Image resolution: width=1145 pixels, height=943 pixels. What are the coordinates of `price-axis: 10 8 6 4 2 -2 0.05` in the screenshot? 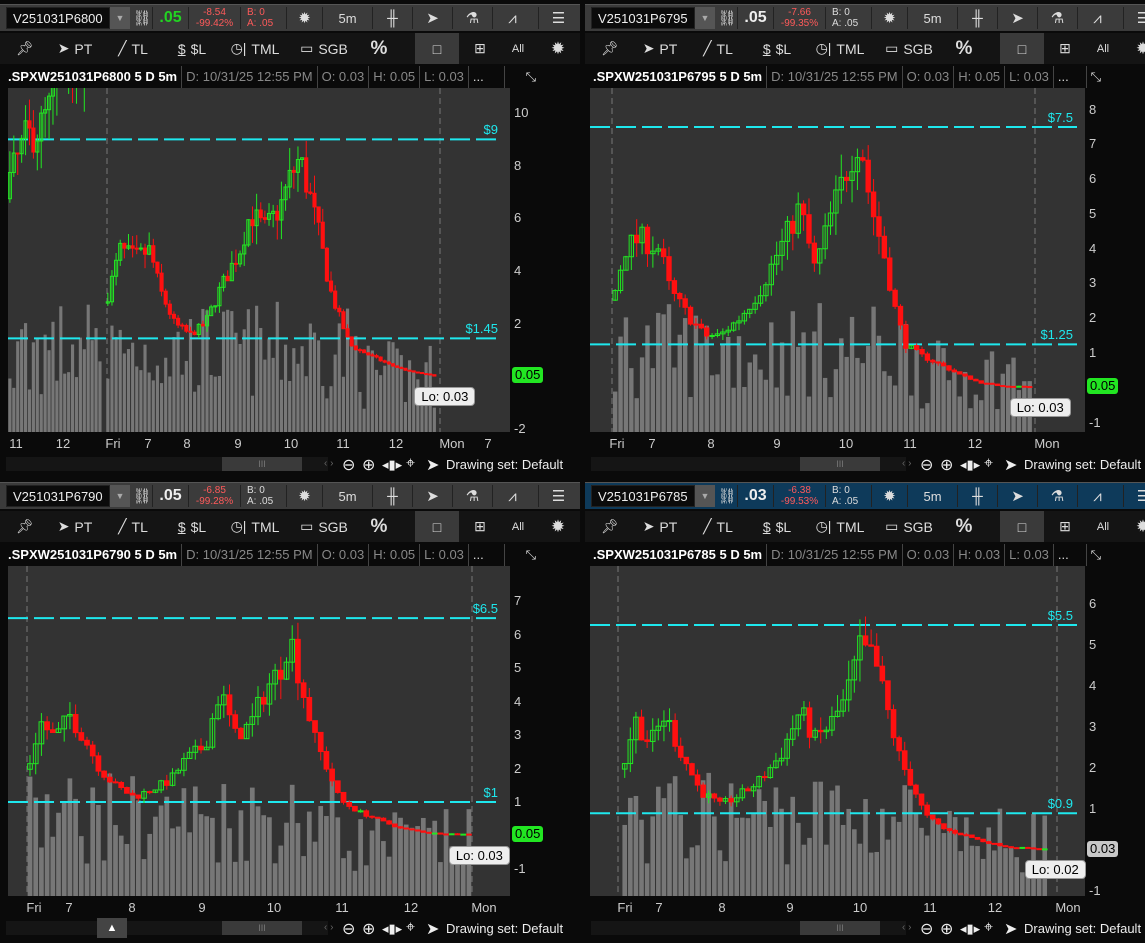 It's located at (545, 262).